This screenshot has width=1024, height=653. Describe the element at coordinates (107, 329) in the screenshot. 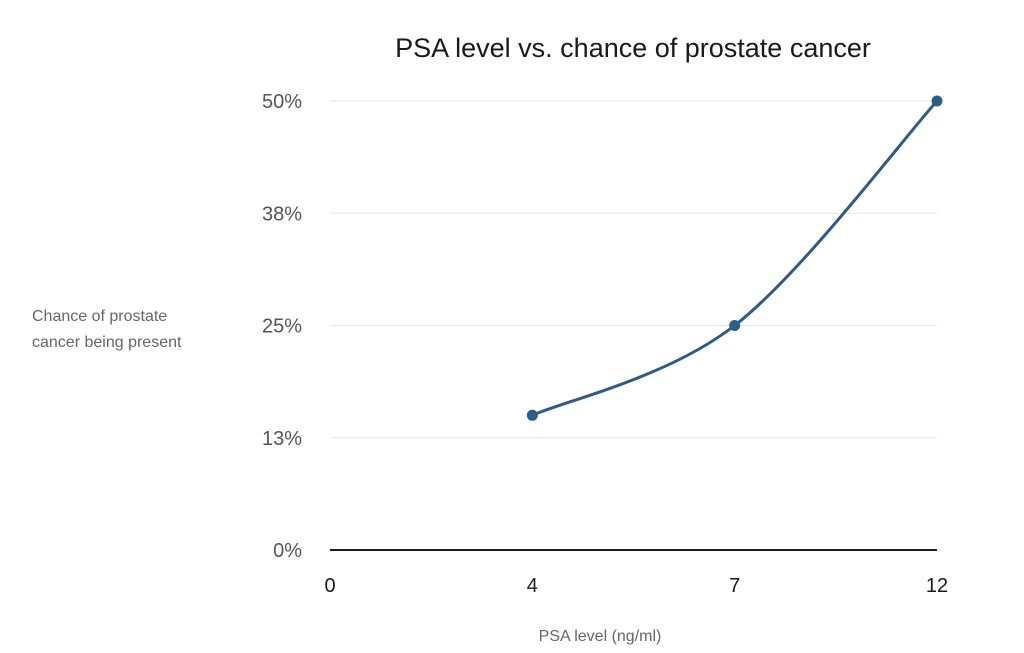

I see `y-axis-label: Chance of prostate cancer being present` at that location.